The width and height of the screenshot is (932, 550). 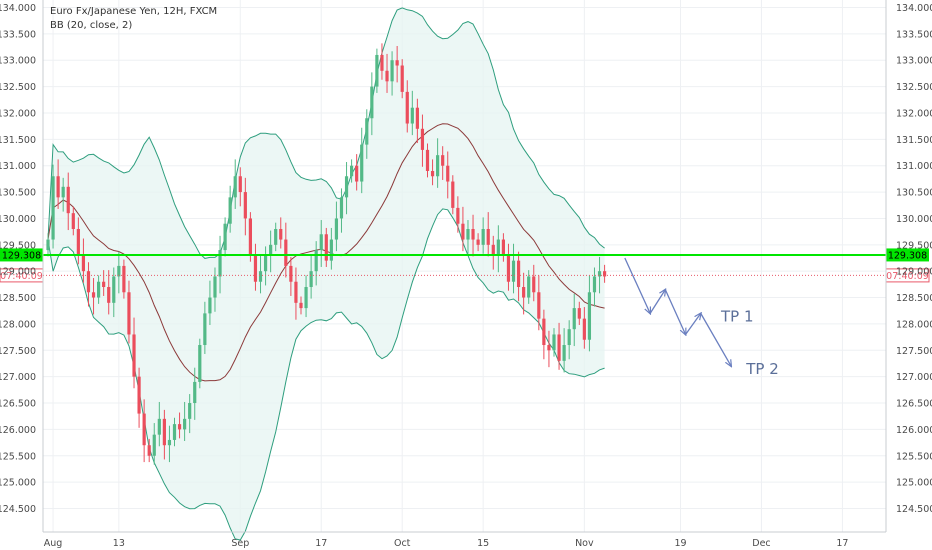 I want to click on y-tick-label-right: 124.500, so click(x=914, y=509).